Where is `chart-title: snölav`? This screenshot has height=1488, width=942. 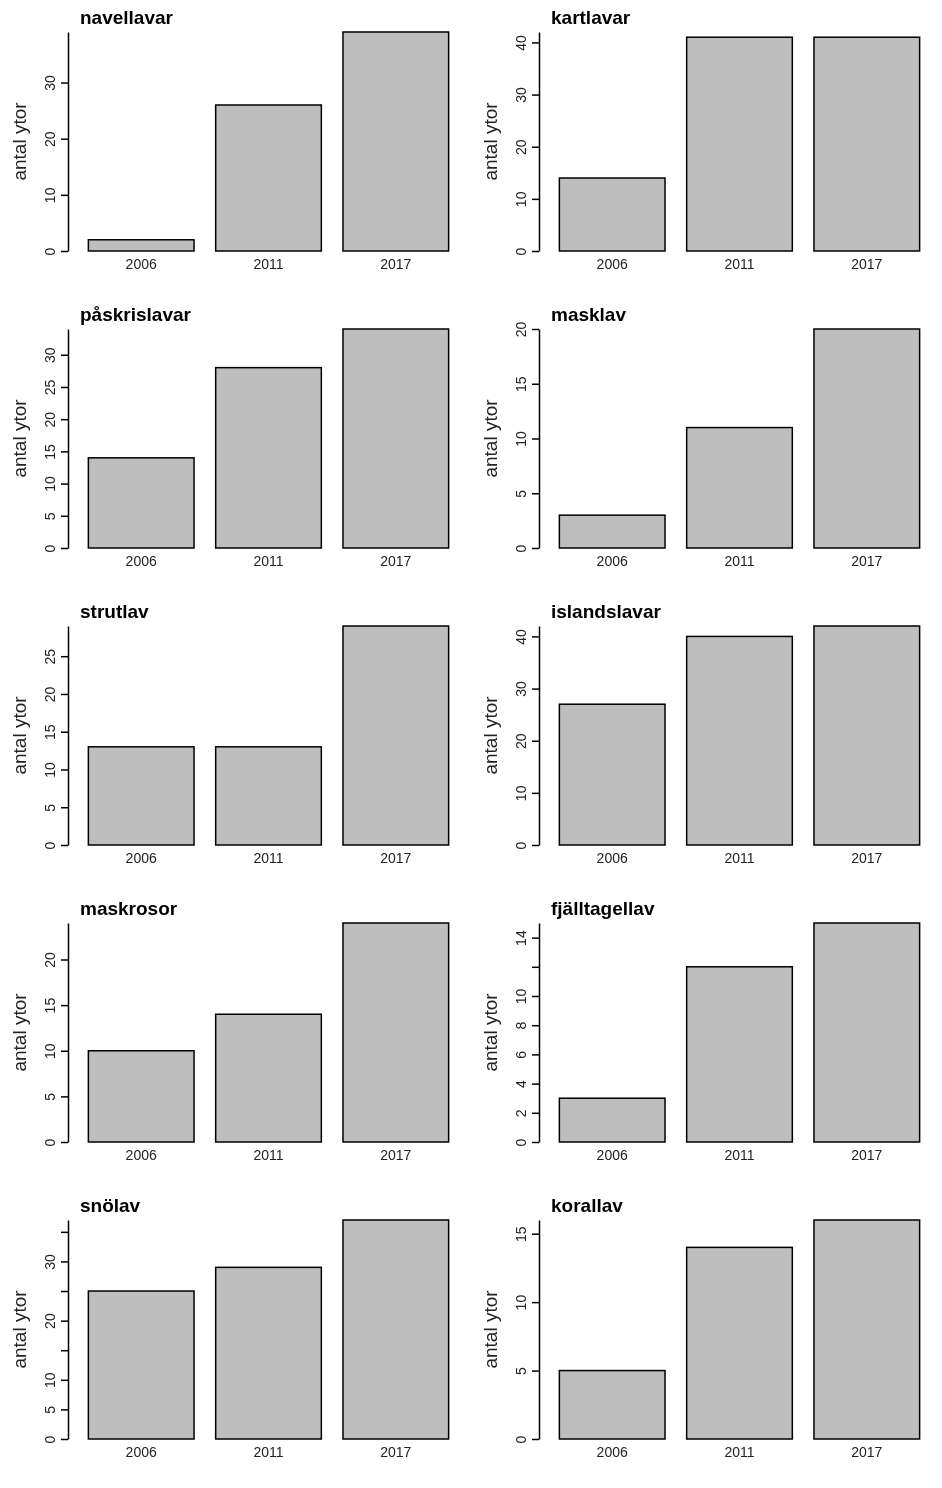
chart-title: snölav is located at coordinates (110, 1205).